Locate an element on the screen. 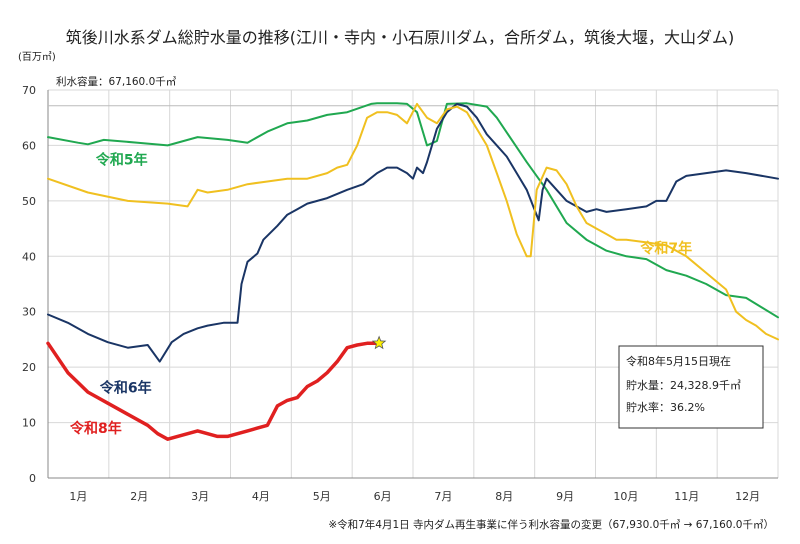 The width and height of the screenshot is (800, 544). x-tick-label: 2月 is located at coordinates (139, 496).